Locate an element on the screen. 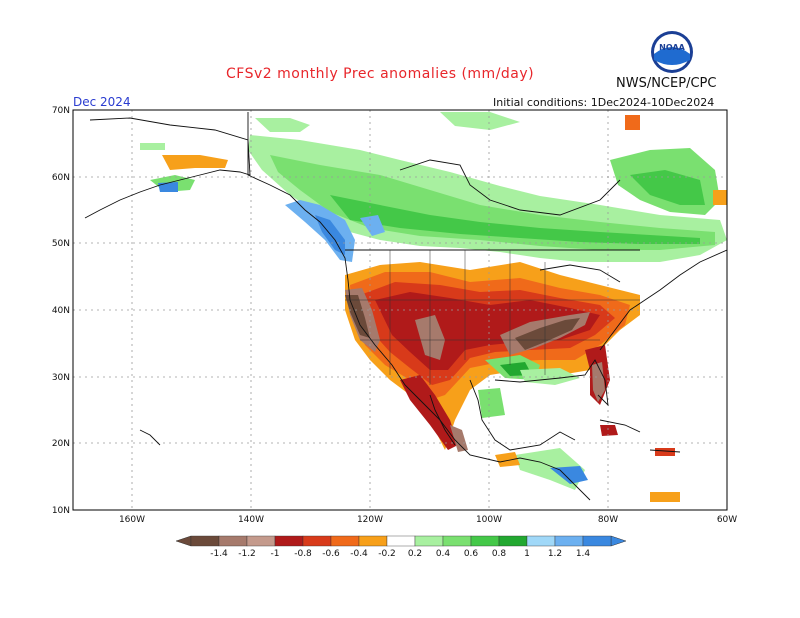 The image size is (800, 618). dry-region-mexico is located at coordinates (429, 412).